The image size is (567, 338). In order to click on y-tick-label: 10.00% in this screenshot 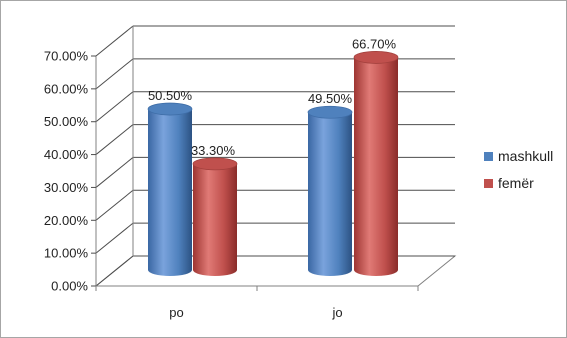, I will do `click(66, 253)`.